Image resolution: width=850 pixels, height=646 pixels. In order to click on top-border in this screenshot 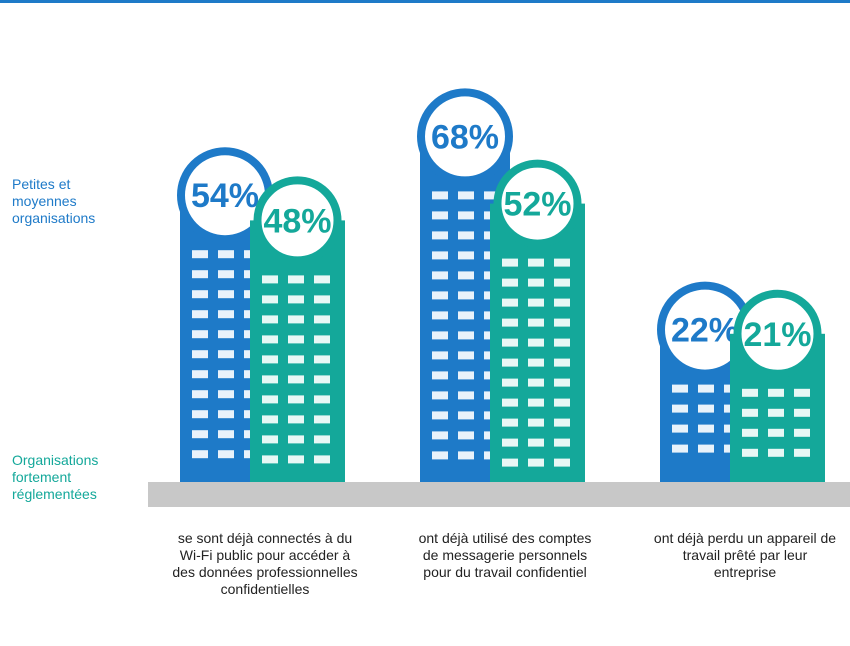, I will do `click(425, 1)`.